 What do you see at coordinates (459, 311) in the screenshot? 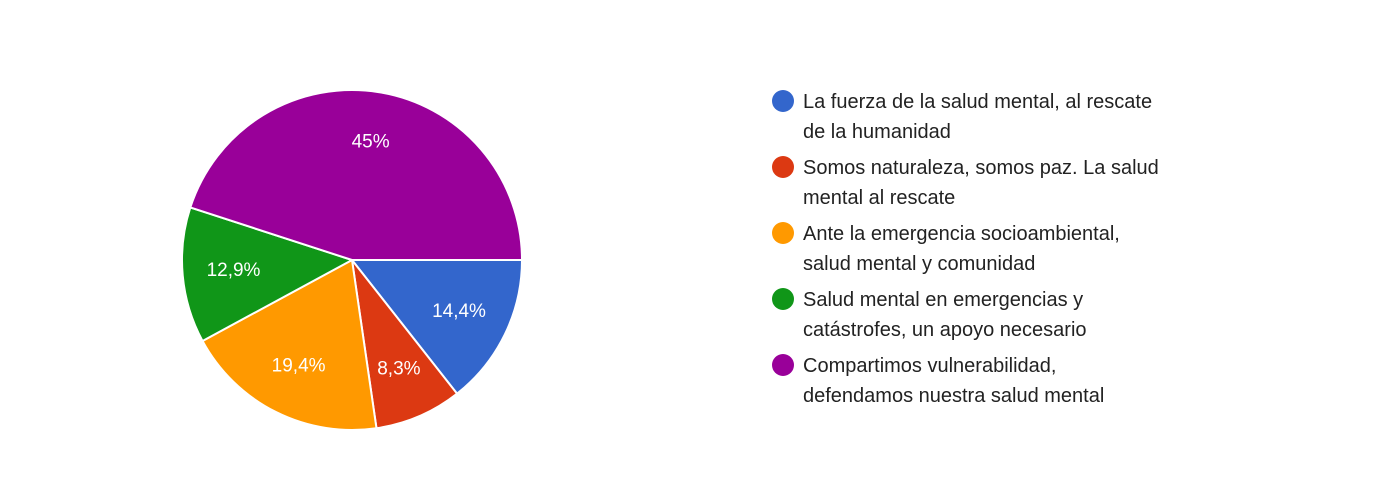
I see `pie-slice-label: 14,4%` at bounding box center [459, 311].